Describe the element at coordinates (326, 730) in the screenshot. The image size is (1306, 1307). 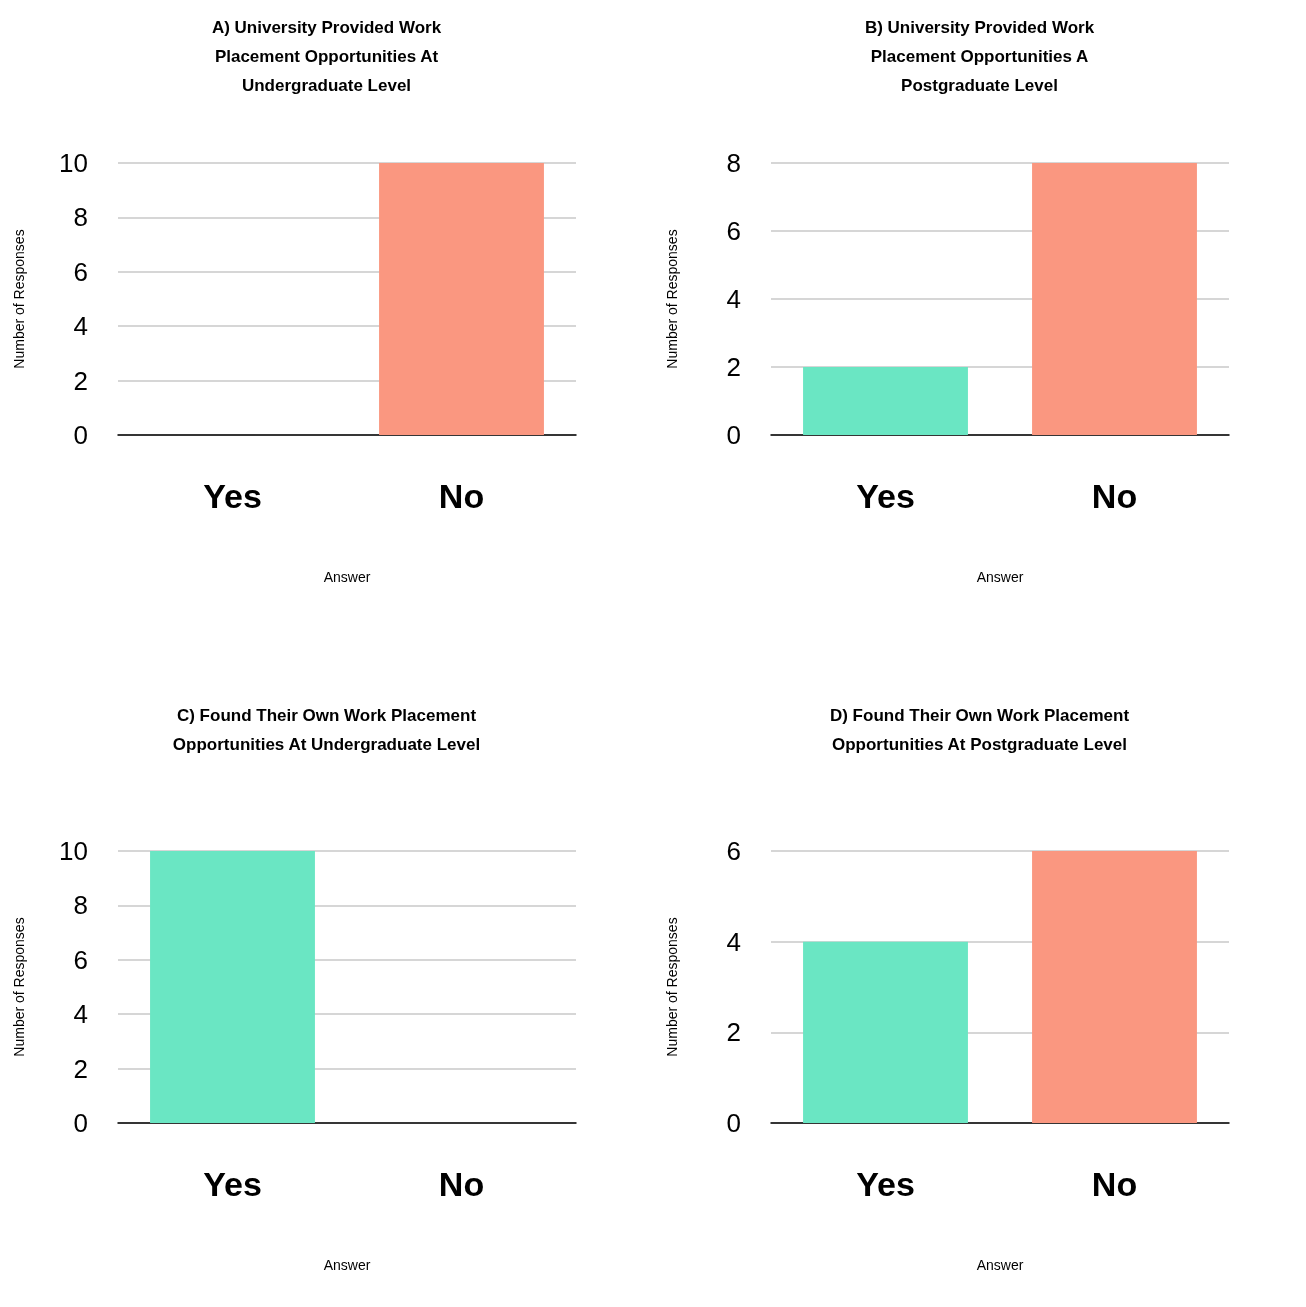
I see `chart-title: C) Found Their Own Work Placement Opportunities At Undergraduate Level` at that location.